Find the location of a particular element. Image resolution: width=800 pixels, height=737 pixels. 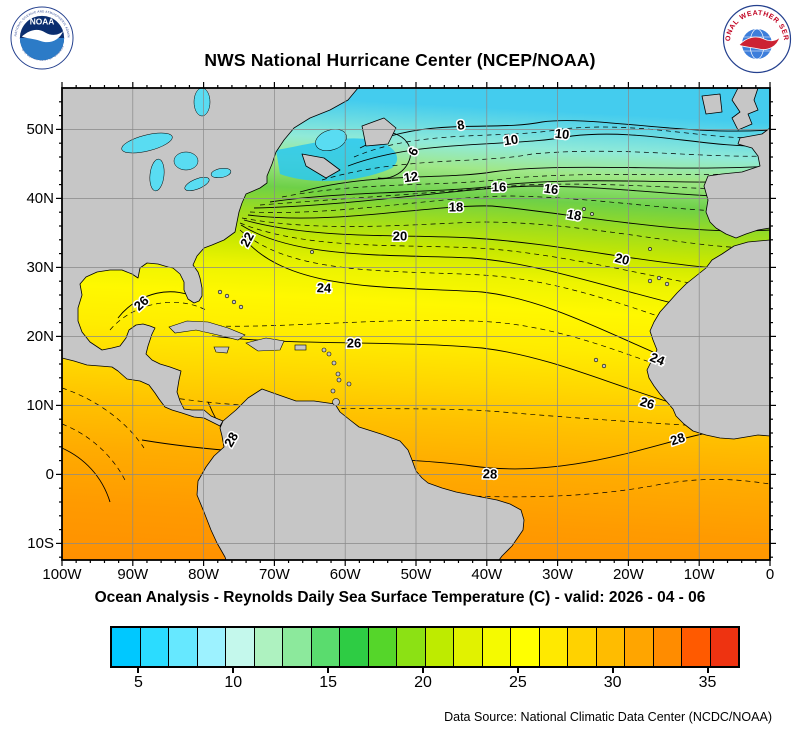

colorbar-tick-label: 10 is located at coordinates (233, 682).